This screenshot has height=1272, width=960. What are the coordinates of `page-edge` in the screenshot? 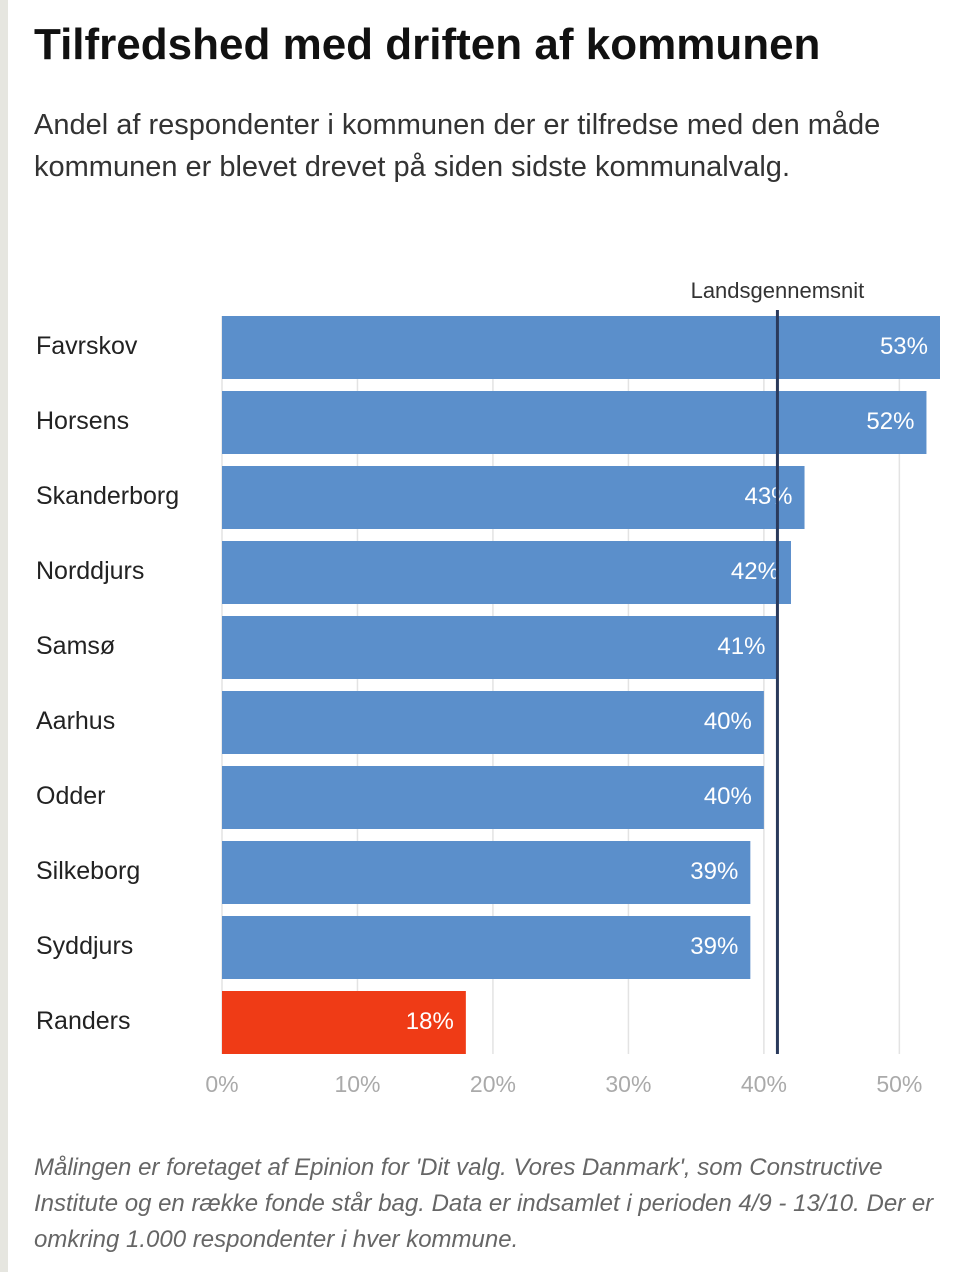 It's located at (4, 636).